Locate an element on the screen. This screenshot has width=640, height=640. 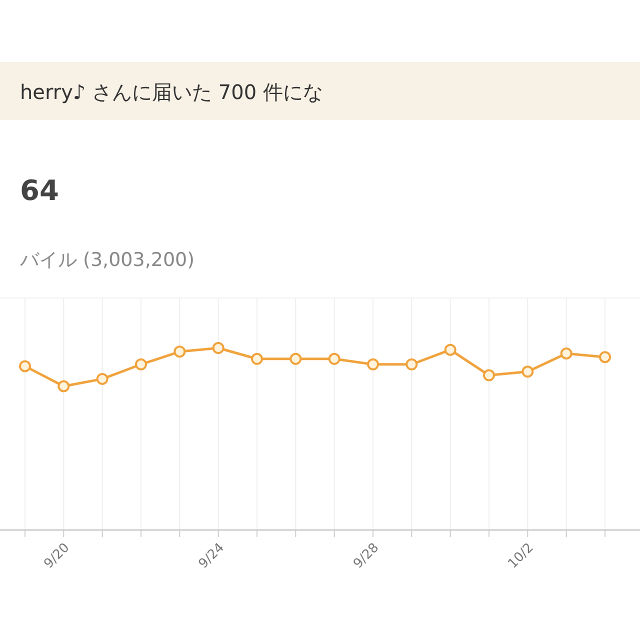
subtitle: 64 is located at coordinates (39, 190).